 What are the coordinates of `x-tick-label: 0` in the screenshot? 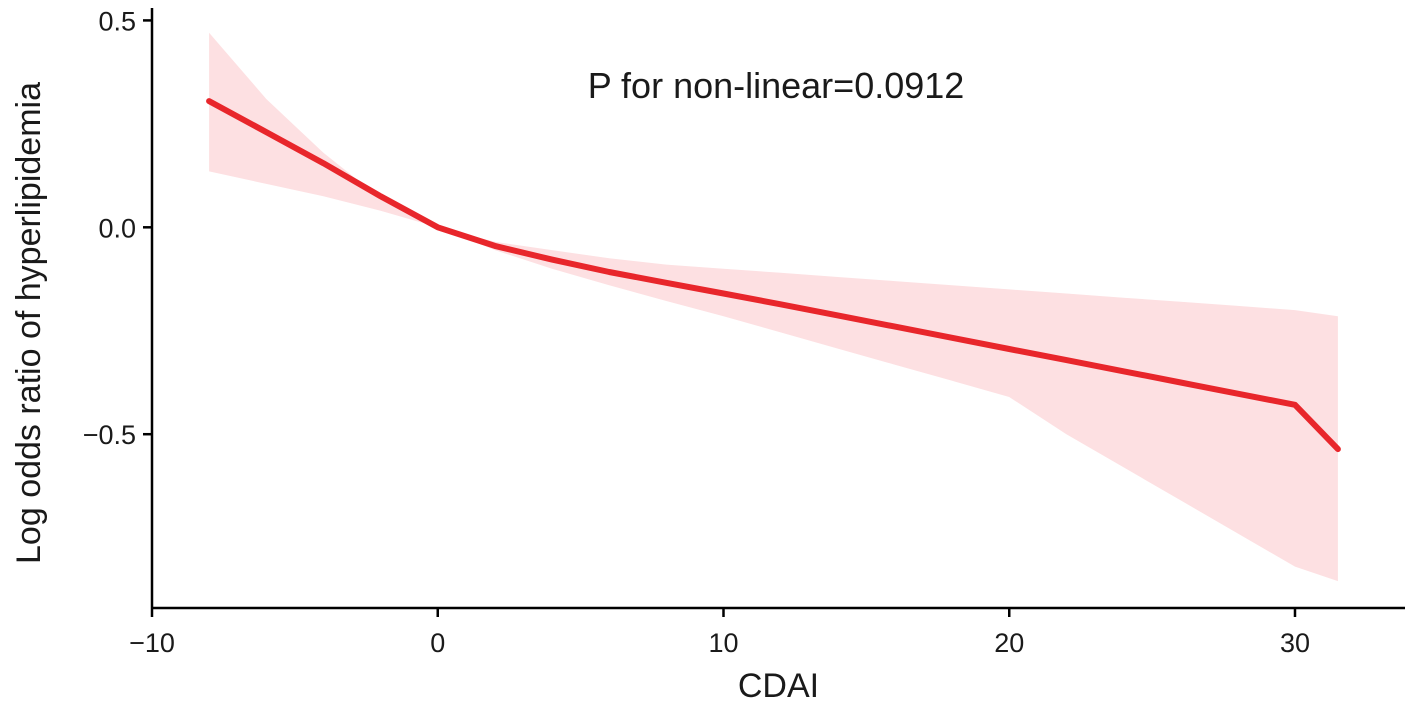 It's located at (437, 643).